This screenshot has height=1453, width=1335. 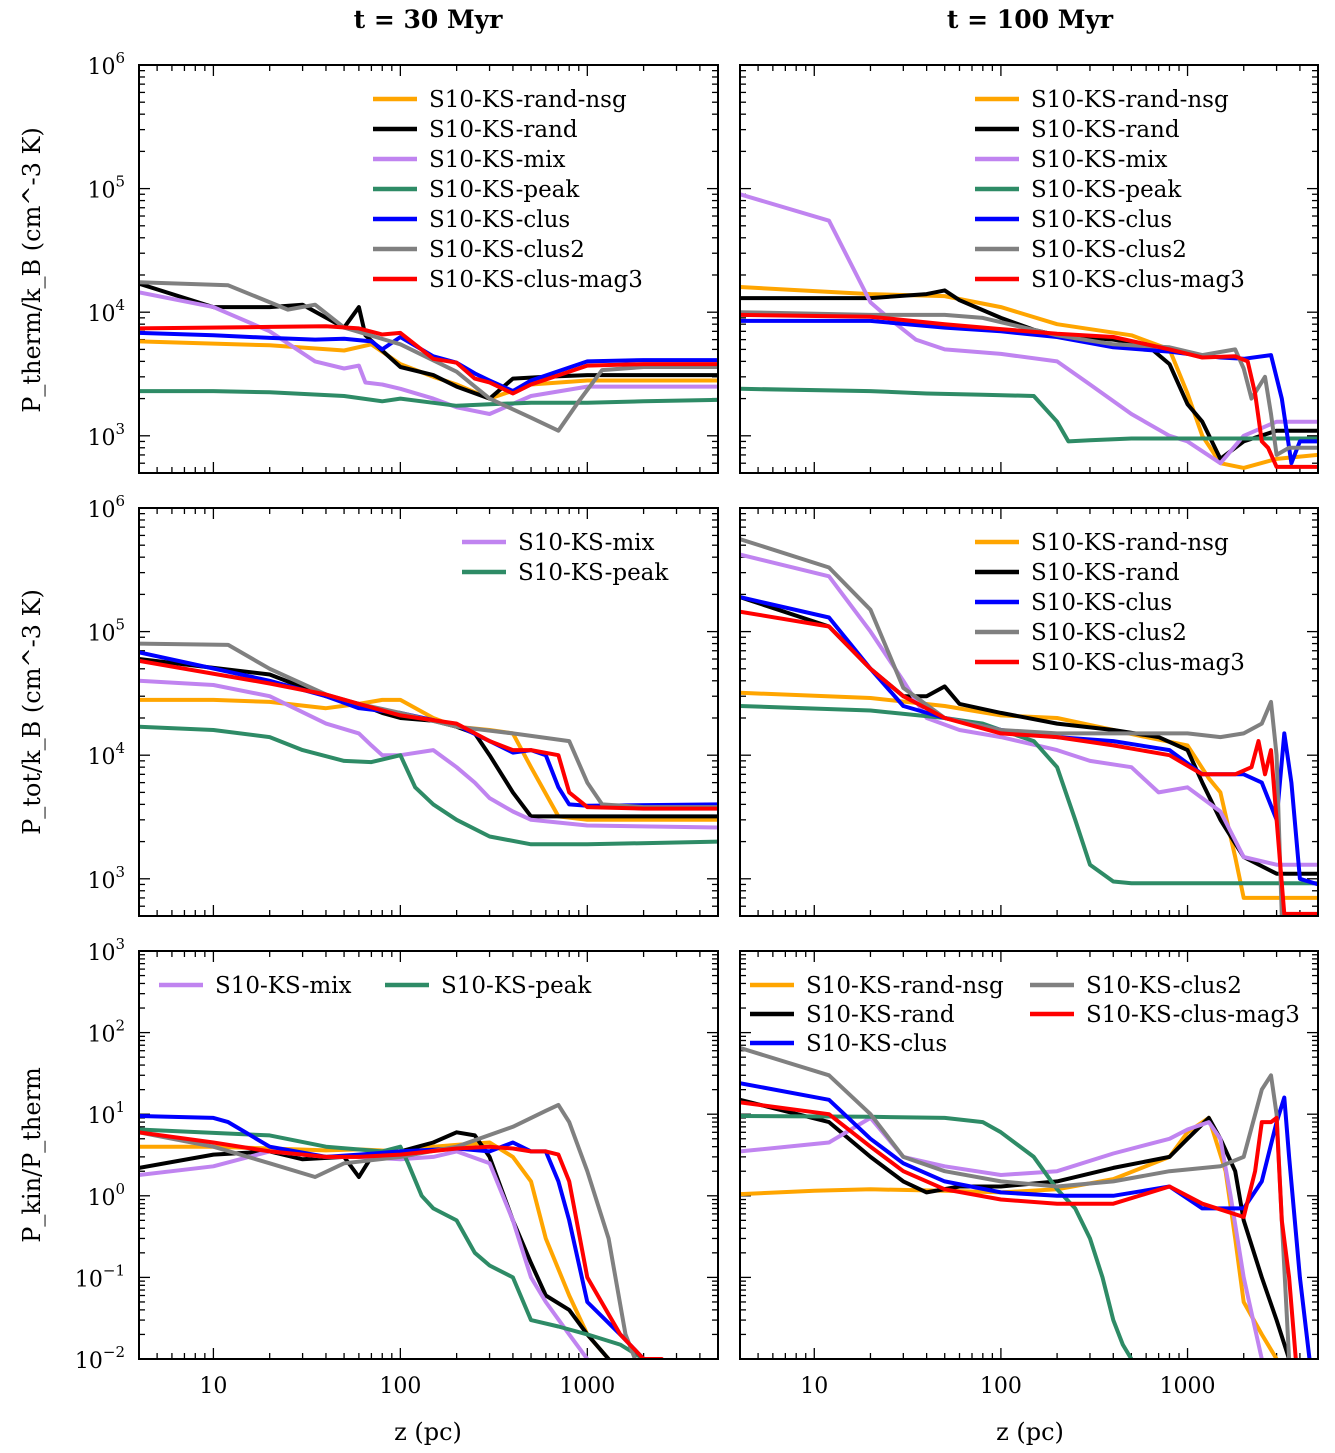 What do you see at coordinates (32, 270) in the screenshot?
I see `y-axis-label-therm: P_therm/k_B (cm^-3 K)` at bounding box center [32, 270].